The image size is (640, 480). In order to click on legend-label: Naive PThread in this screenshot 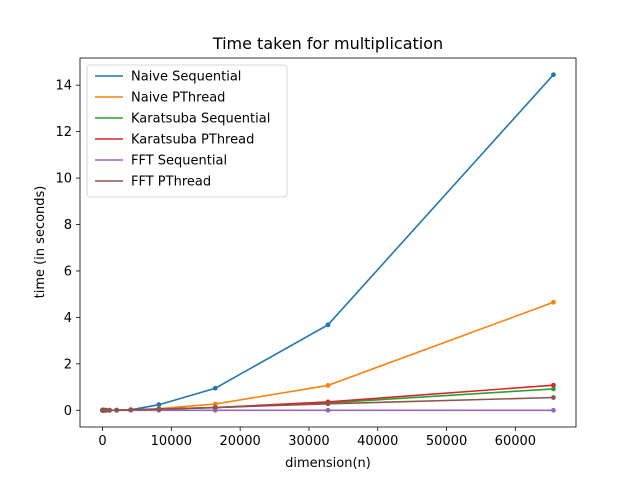, I will do `click(178, 98)`.